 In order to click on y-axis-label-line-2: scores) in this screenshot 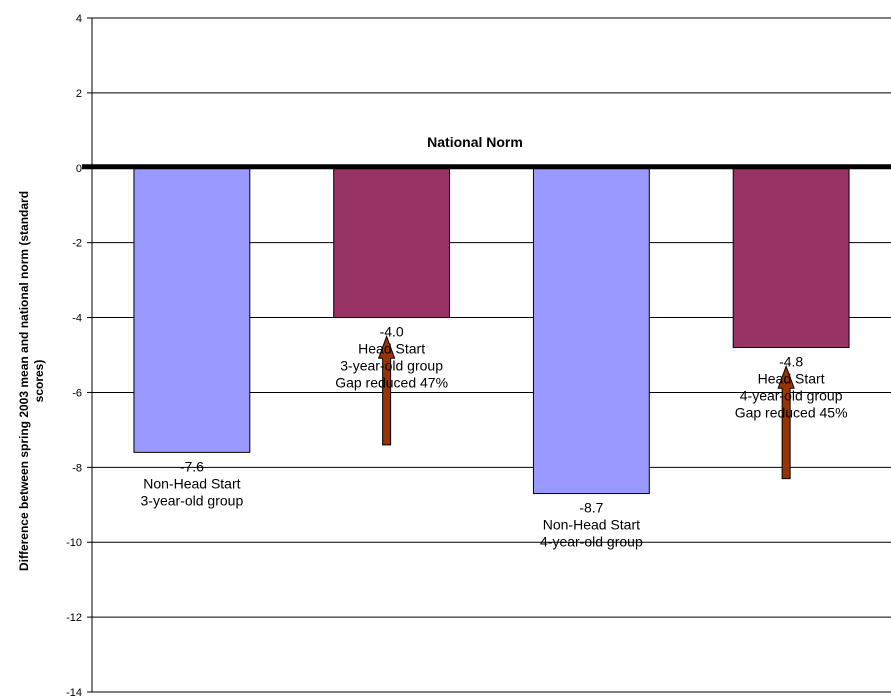, I will do `click(39, 381)`.